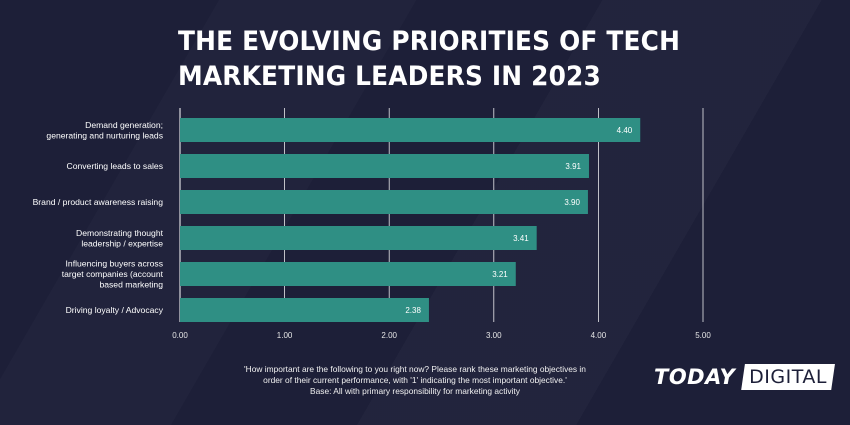  Describe the element at coordinates (389, 335) in the screenshot. I see `x-tick-label: 2.00` at that location.